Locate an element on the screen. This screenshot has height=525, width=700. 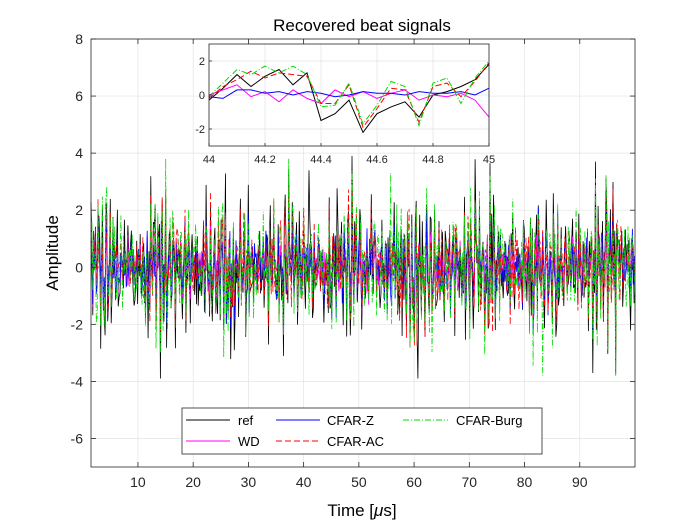
legend-label-wd: WD is located at coordinates (249, 441).